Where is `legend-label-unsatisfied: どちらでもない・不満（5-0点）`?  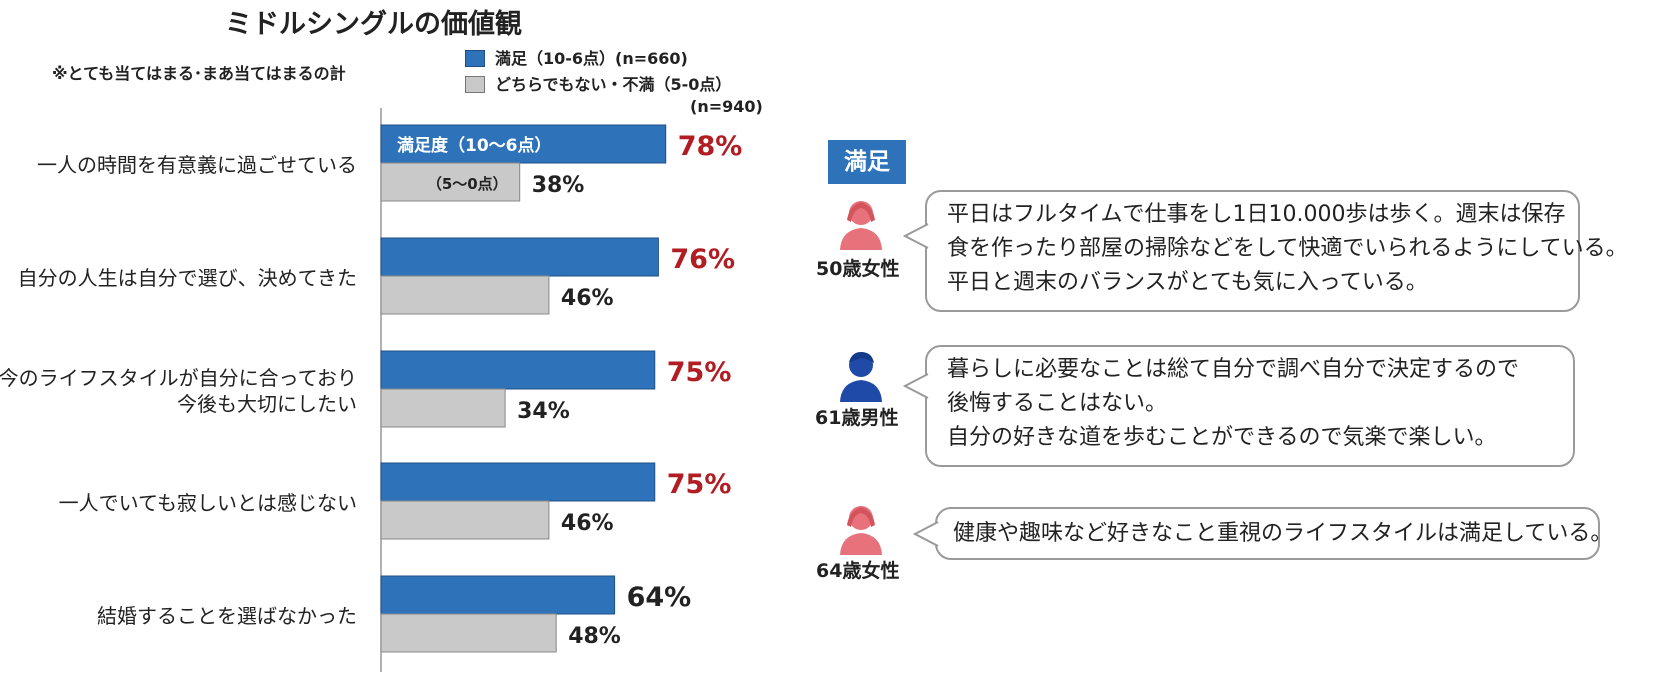
legend-label-unsatisfied: どちらでもない・不満（5-0点） is located at coordinates (613, 84).